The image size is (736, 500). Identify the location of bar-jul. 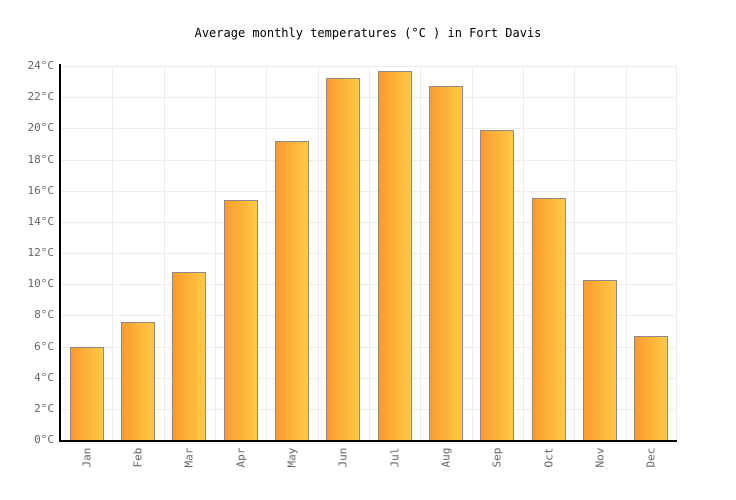
(394, 255).